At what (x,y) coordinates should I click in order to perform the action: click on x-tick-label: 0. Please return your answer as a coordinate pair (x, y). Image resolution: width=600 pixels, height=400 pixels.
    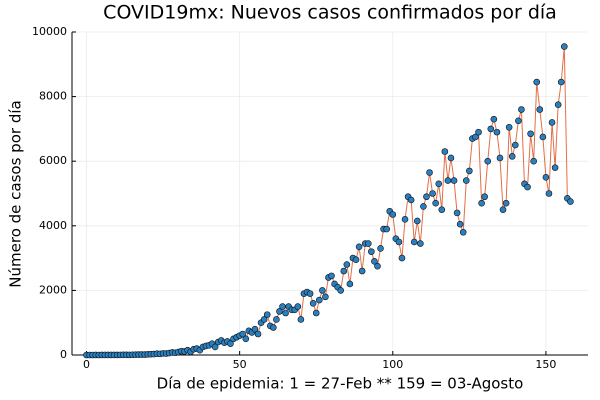
    Looking at the image, I should click on (86, 364).